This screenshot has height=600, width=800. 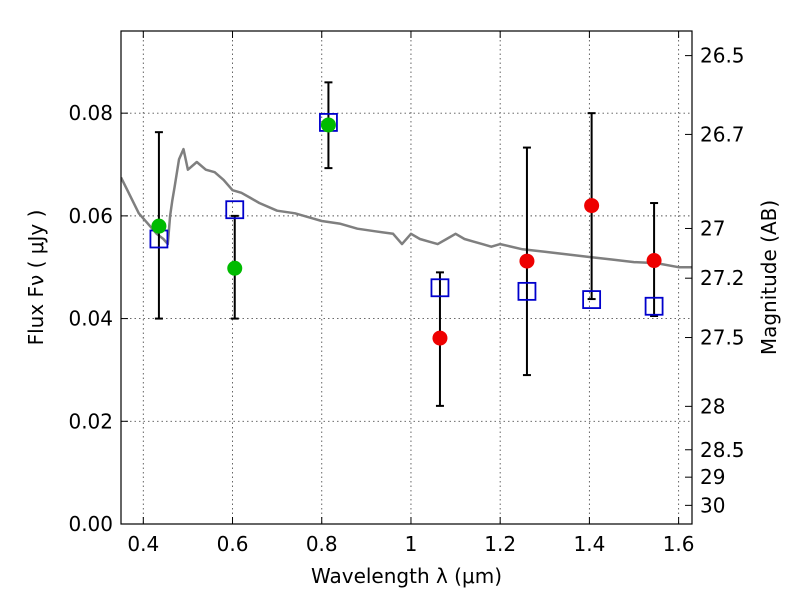 What do you see at coordinates (722, 134) in the screenshot?
I see `right-tick-label: 26.7` at bounding box center [722, 134].